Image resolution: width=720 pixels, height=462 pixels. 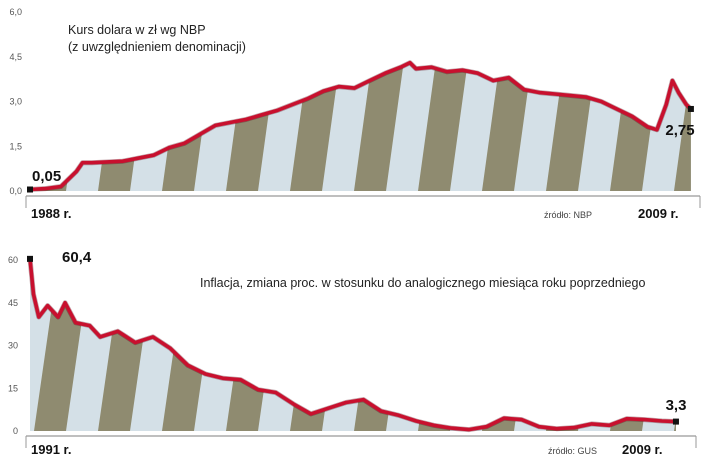 I want to click on source-note: źródło: GUS, so click(x=572, y=451).